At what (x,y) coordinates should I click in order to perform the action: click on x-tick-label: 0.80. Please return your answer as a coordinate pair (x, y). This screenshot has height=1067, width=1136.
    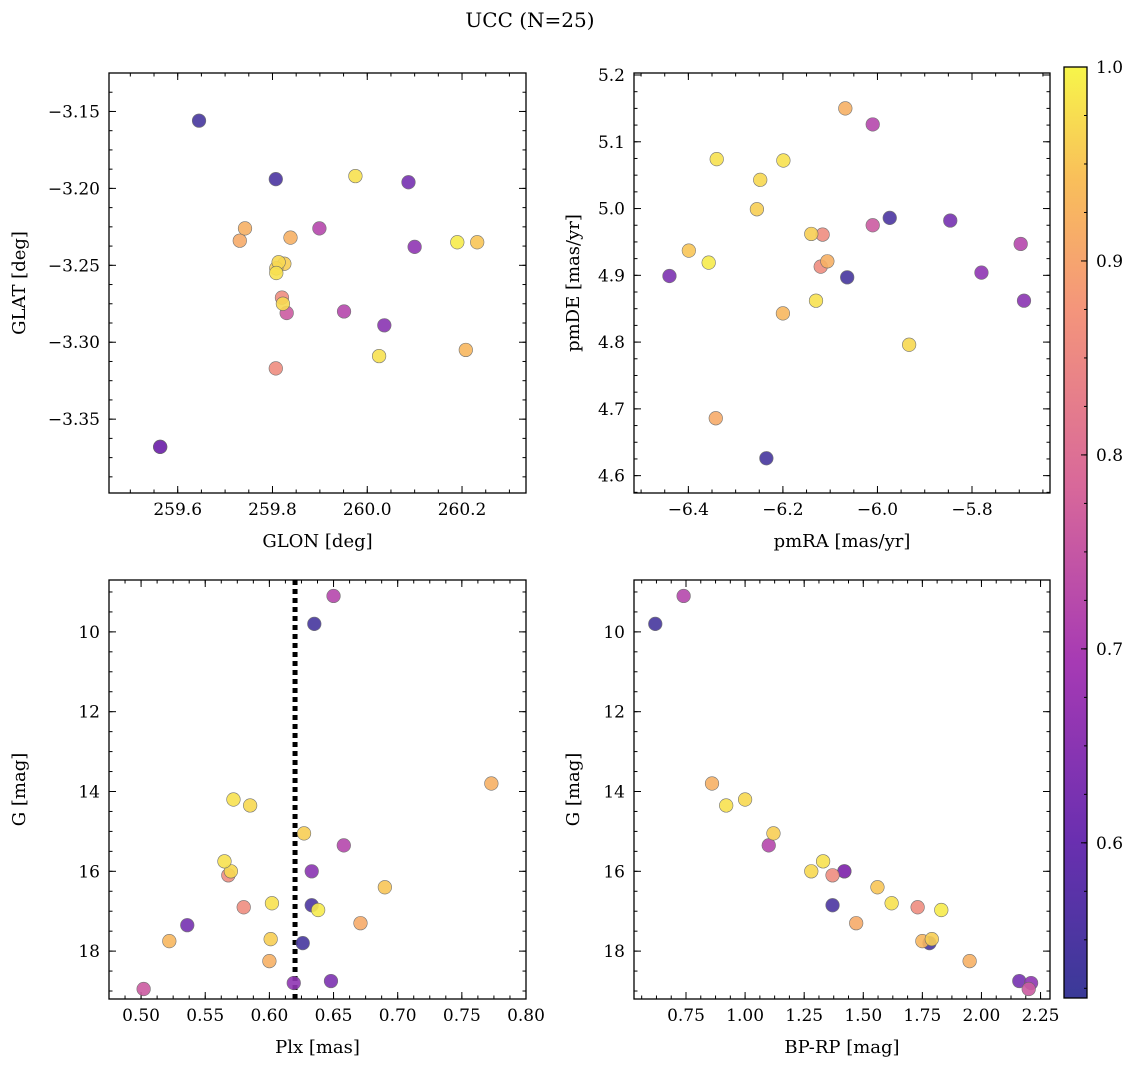
    Looking at the image, I should click on (526, 1016).